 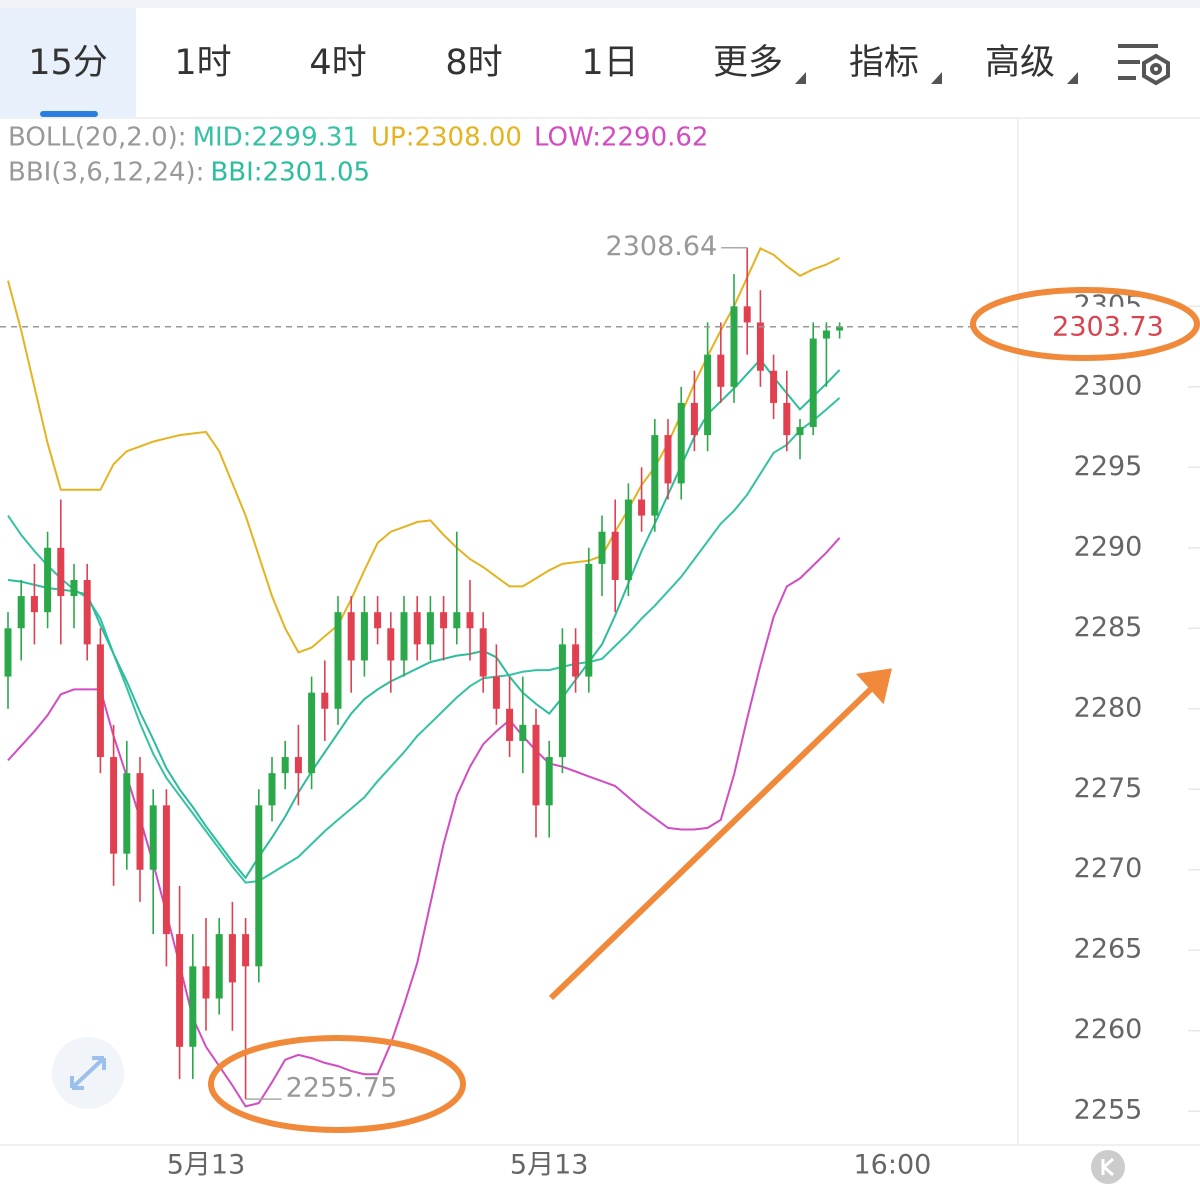 I want to click on legend-name: UP:, so click(x=392, y=138).